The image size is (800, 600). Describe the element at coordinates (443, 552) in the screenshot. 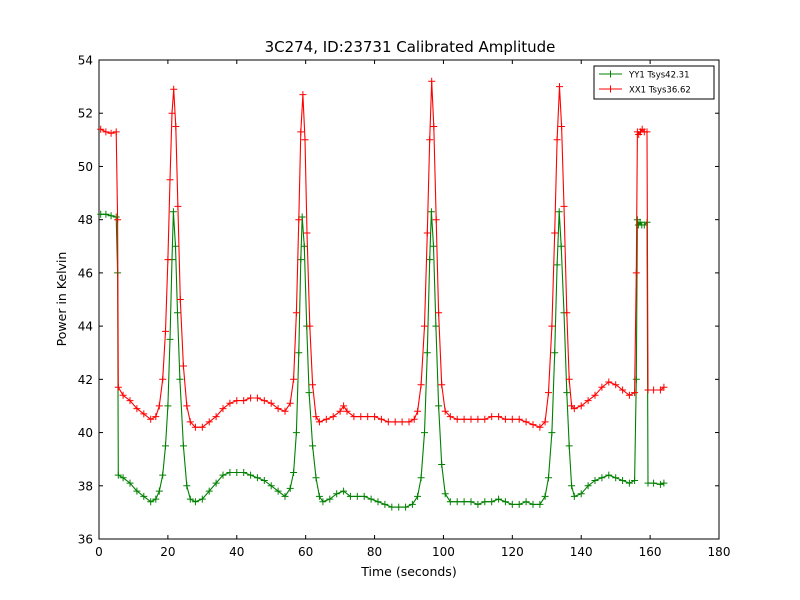

I see `x-tick-label: 100` at that location.